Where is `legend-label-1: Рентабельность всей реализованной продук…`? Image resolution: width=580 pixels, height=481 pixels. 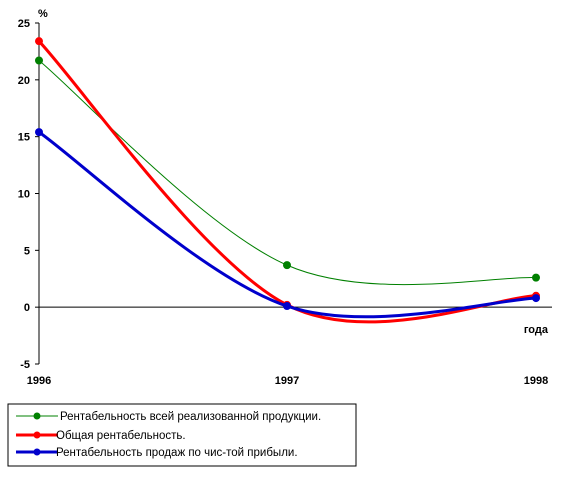 legend-label-1: Рентабельность всей реализованной продук… is located at coordinates (190, 417).